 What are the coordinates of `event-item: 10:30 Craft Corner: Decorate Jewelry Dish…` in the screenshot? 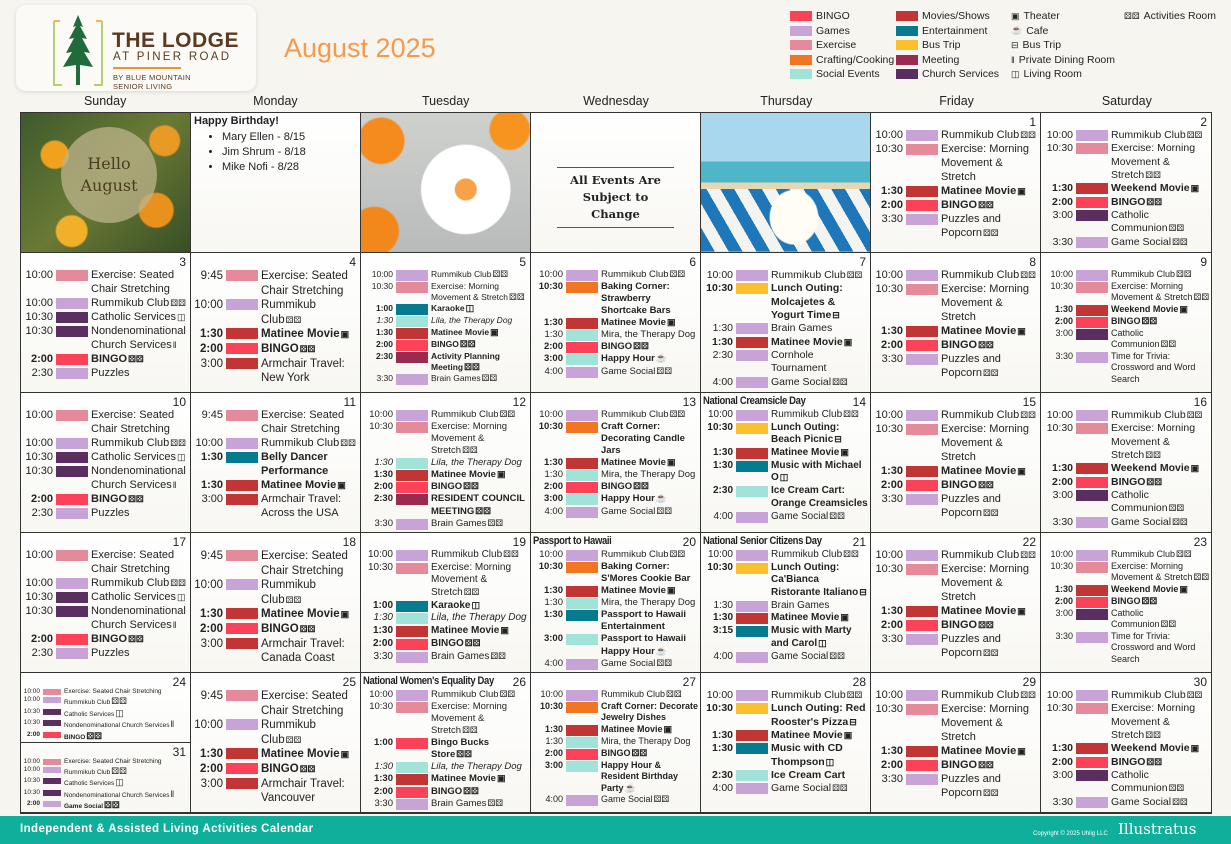 It's located at (615, 712).